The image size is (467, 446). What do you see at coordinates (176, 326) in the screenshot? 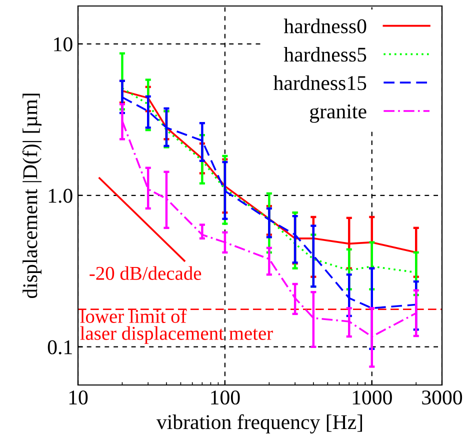
I see `ref-line-label: lower limit of laser displacement meter` at bounding box center [176, 326].